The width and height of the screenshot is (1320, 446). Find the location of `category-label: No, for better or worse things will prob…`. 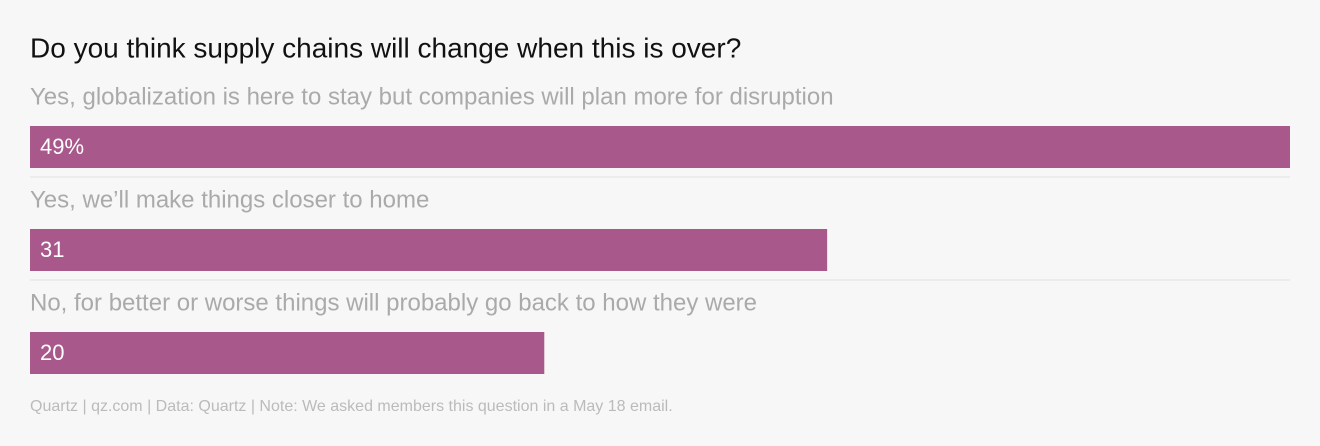

category-label: No, for better or worse things will prob… is located at coordinates (393, 302).